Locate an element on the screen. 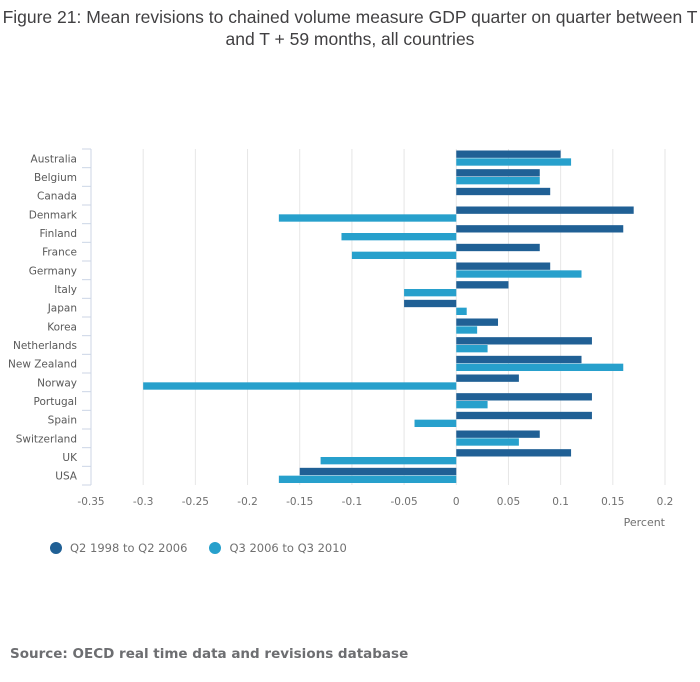 The image size is (700, 682). x-tick-label: -0.35 is located at coordinates (90, 502).